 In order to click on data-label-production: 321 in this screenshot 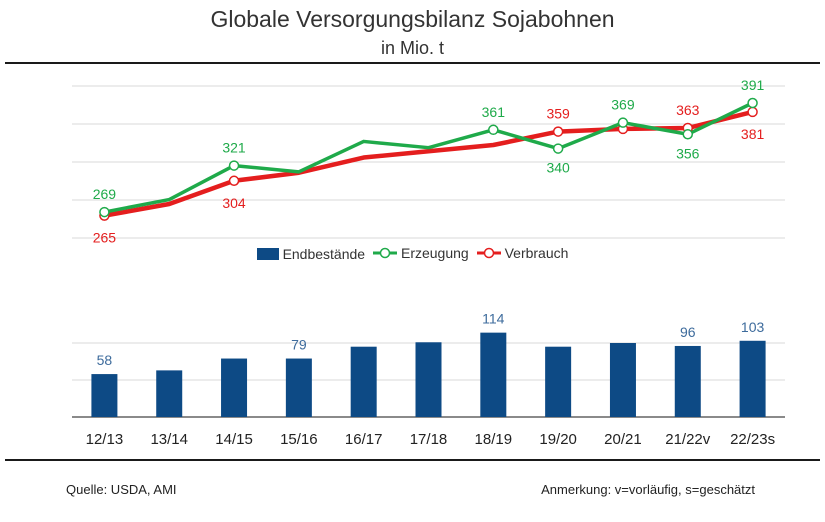, I will do `click(234, 148)`.